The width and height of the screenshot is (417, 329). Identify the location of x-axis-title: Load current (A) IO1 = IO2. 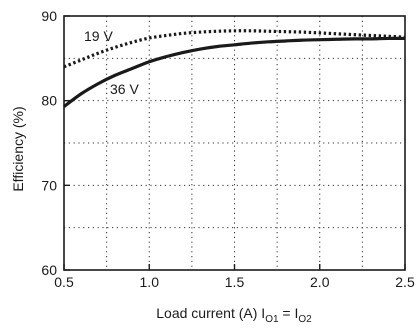
(234, 315).